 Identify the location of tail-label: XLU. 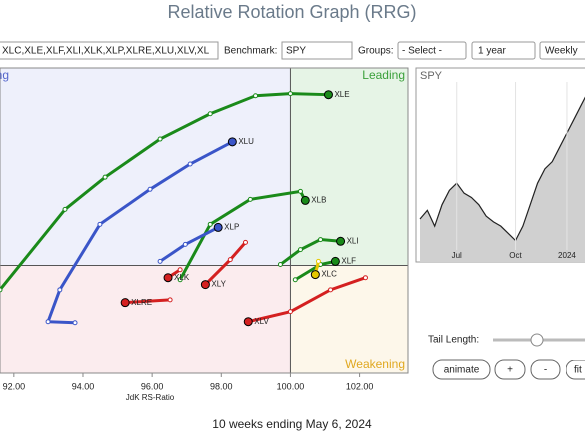
(246, 141).